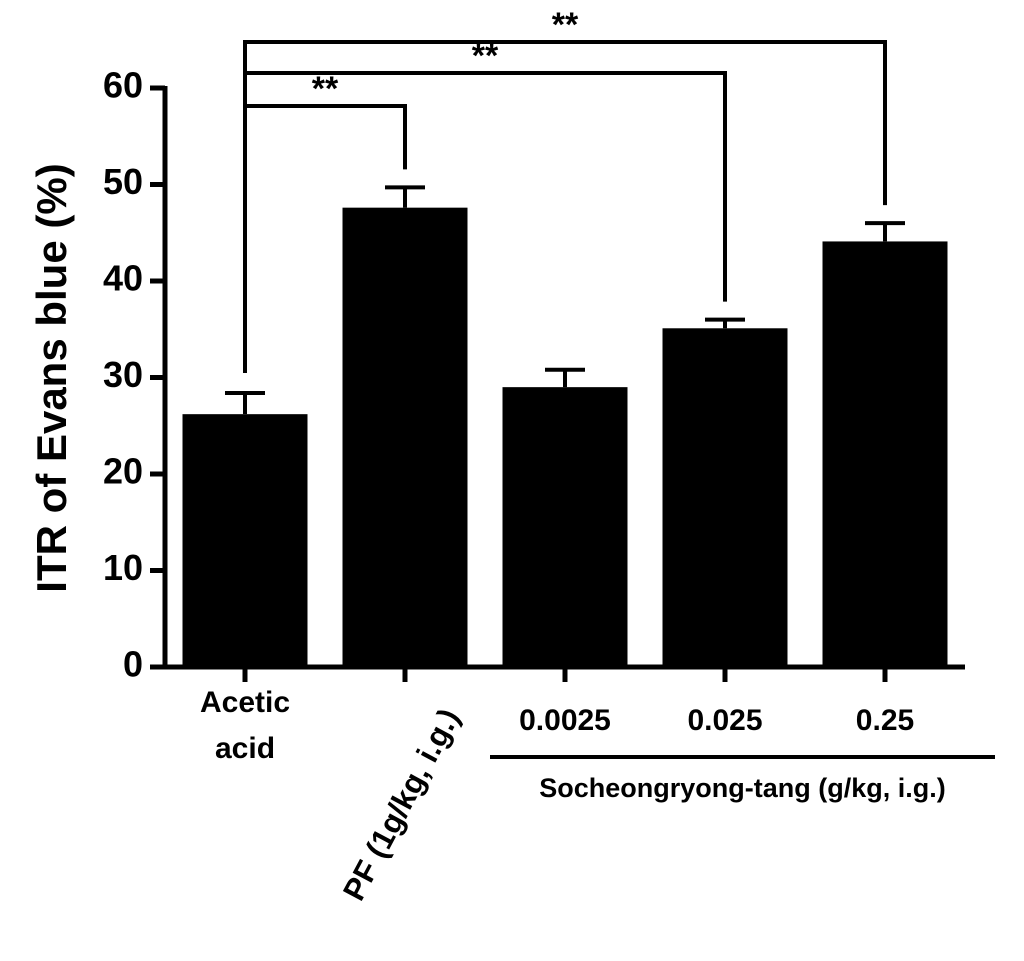  Describe the element at coordinates (123, 374) in the screenshot. I see `y-tick-label: 30` at that location.